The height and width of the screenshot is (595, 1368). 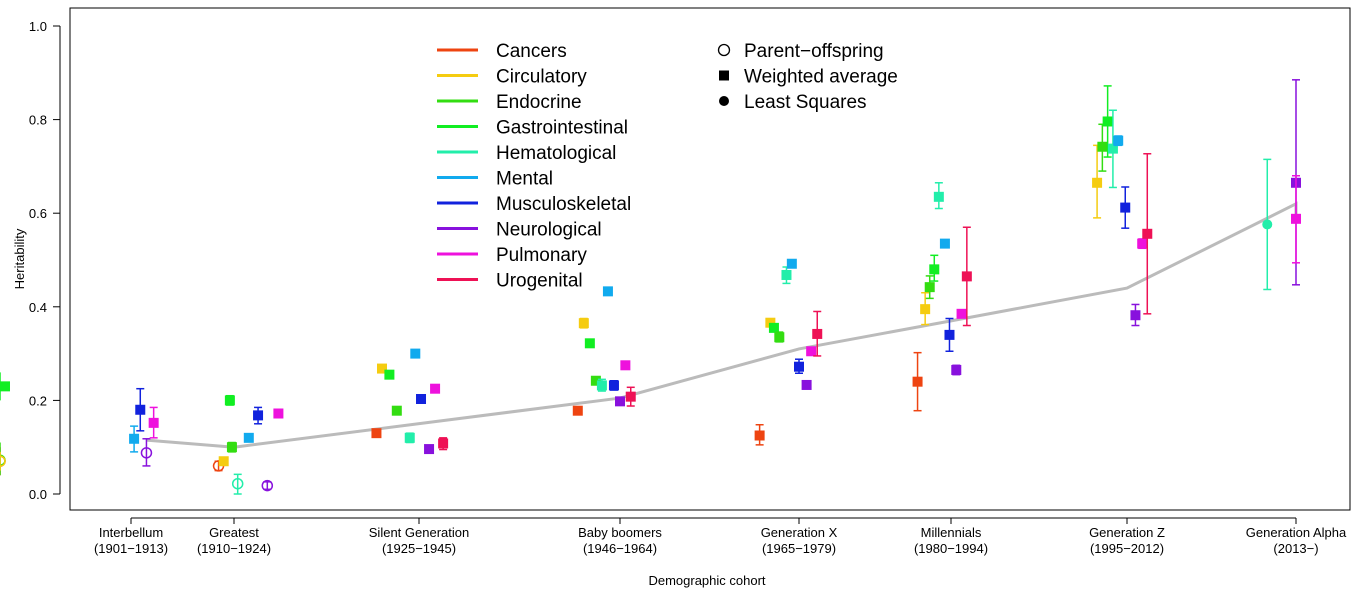 What do you see at coordinates (38, 307) in the screenshot?
I see `y-tick-label: 0.4` at bounding box center [38, 307].